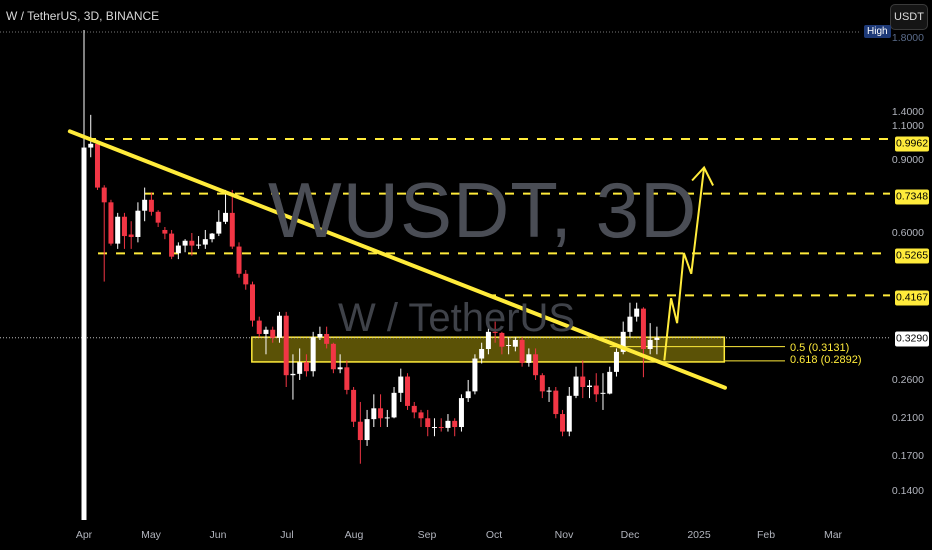  I want to click on chart-title: W / TetherUS, 3D, BINANCE, so click(83, 16).